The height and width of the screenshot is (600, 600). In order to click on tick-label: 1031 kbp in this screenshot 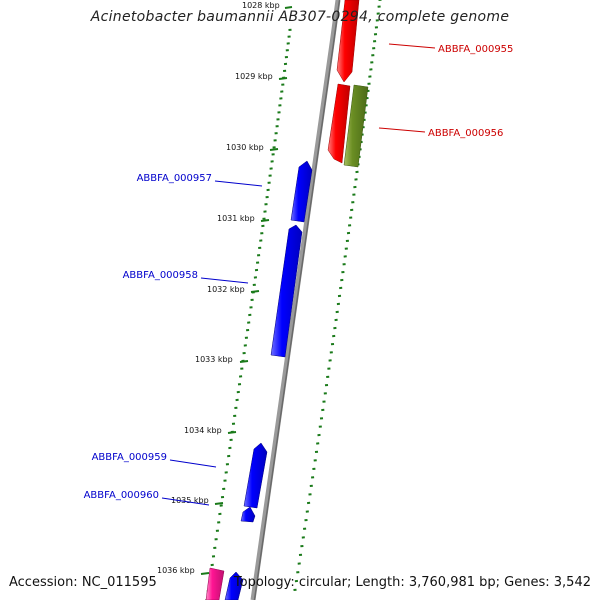, I will do `click(236, 218)`.